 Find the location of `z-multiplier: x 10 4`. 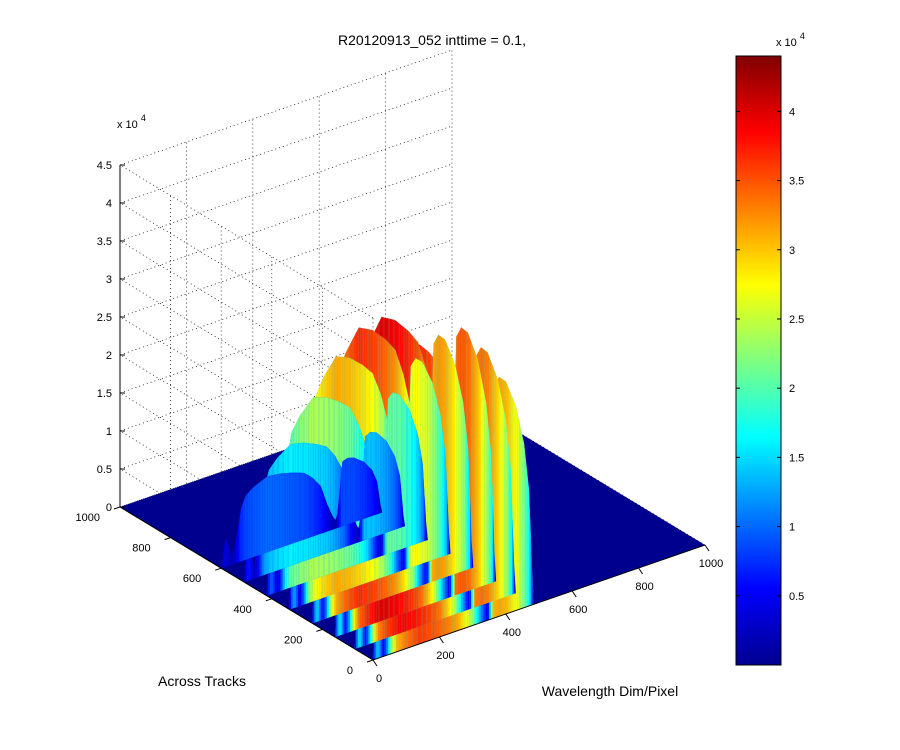

z-multiplier: x 10 4 is located at coordinates (131, 122).